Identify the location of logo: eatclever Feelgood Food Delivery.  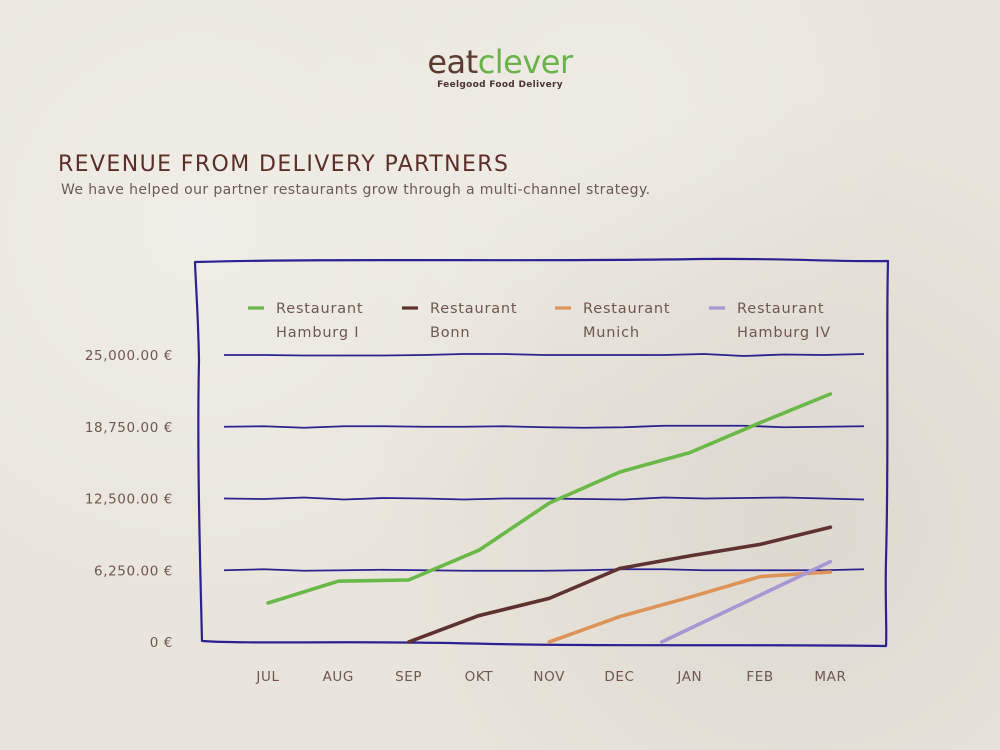
(500, 67).